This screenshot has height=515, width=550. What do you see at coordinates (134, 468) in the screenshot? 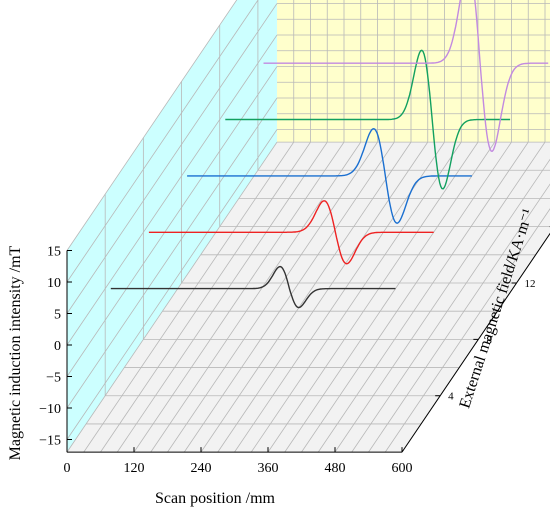
I see `x-tick-label: 120` at bounding box center [134, 468].